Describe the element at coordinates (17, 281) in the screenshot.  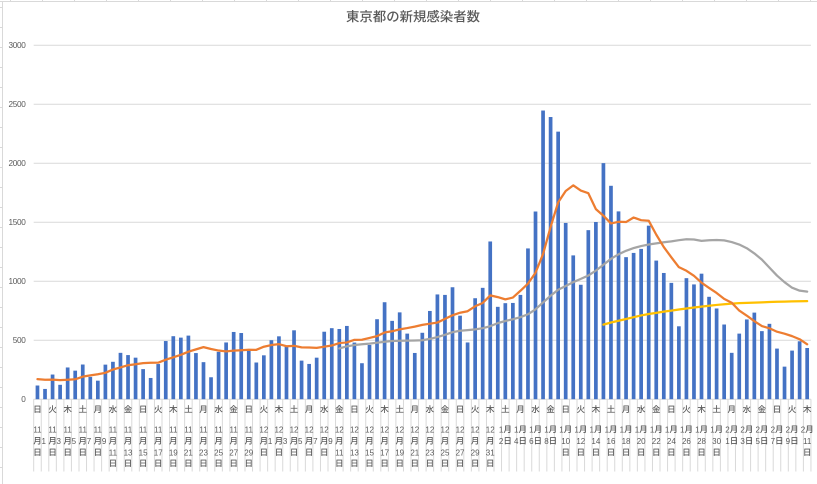
I see `svg-text: 1000` at that location.